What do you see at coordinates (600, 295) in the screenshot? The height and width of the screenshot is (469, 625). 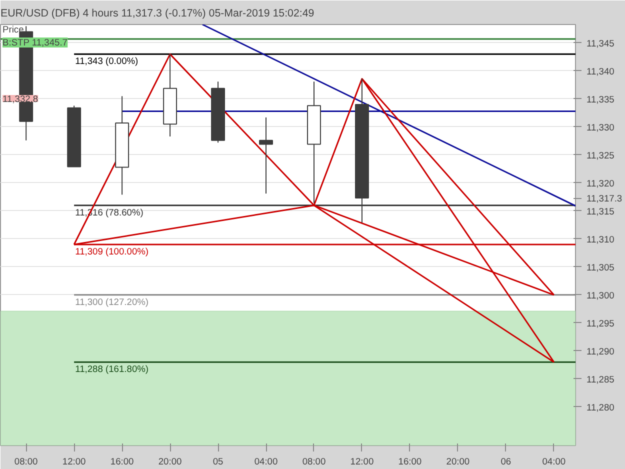 I see `y-tick-label: 11,300` at bounding box center [600, 295].